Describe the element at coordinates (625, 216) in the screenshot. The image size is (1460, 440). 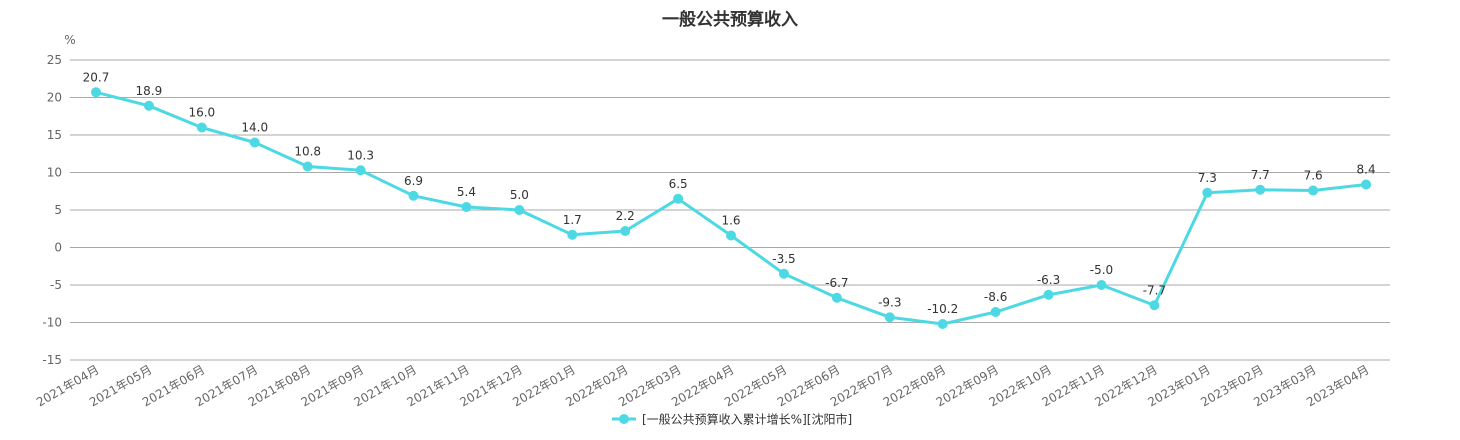
I see `data-label: 2.2` at that location.